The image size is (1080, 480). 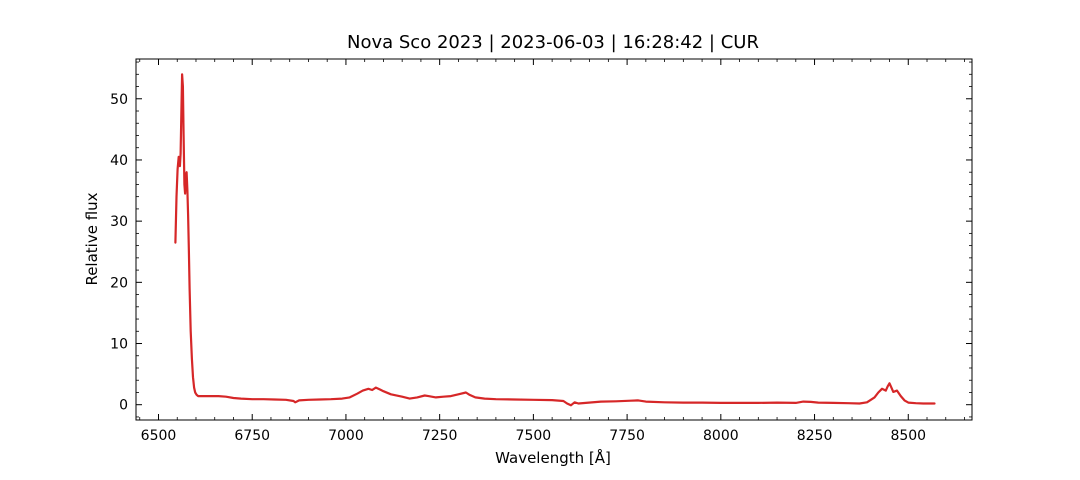 What do you see at coordinates (119, 283) in the screenshot?
I see `y-tick-label: 20` at bounding box center [119, 283].